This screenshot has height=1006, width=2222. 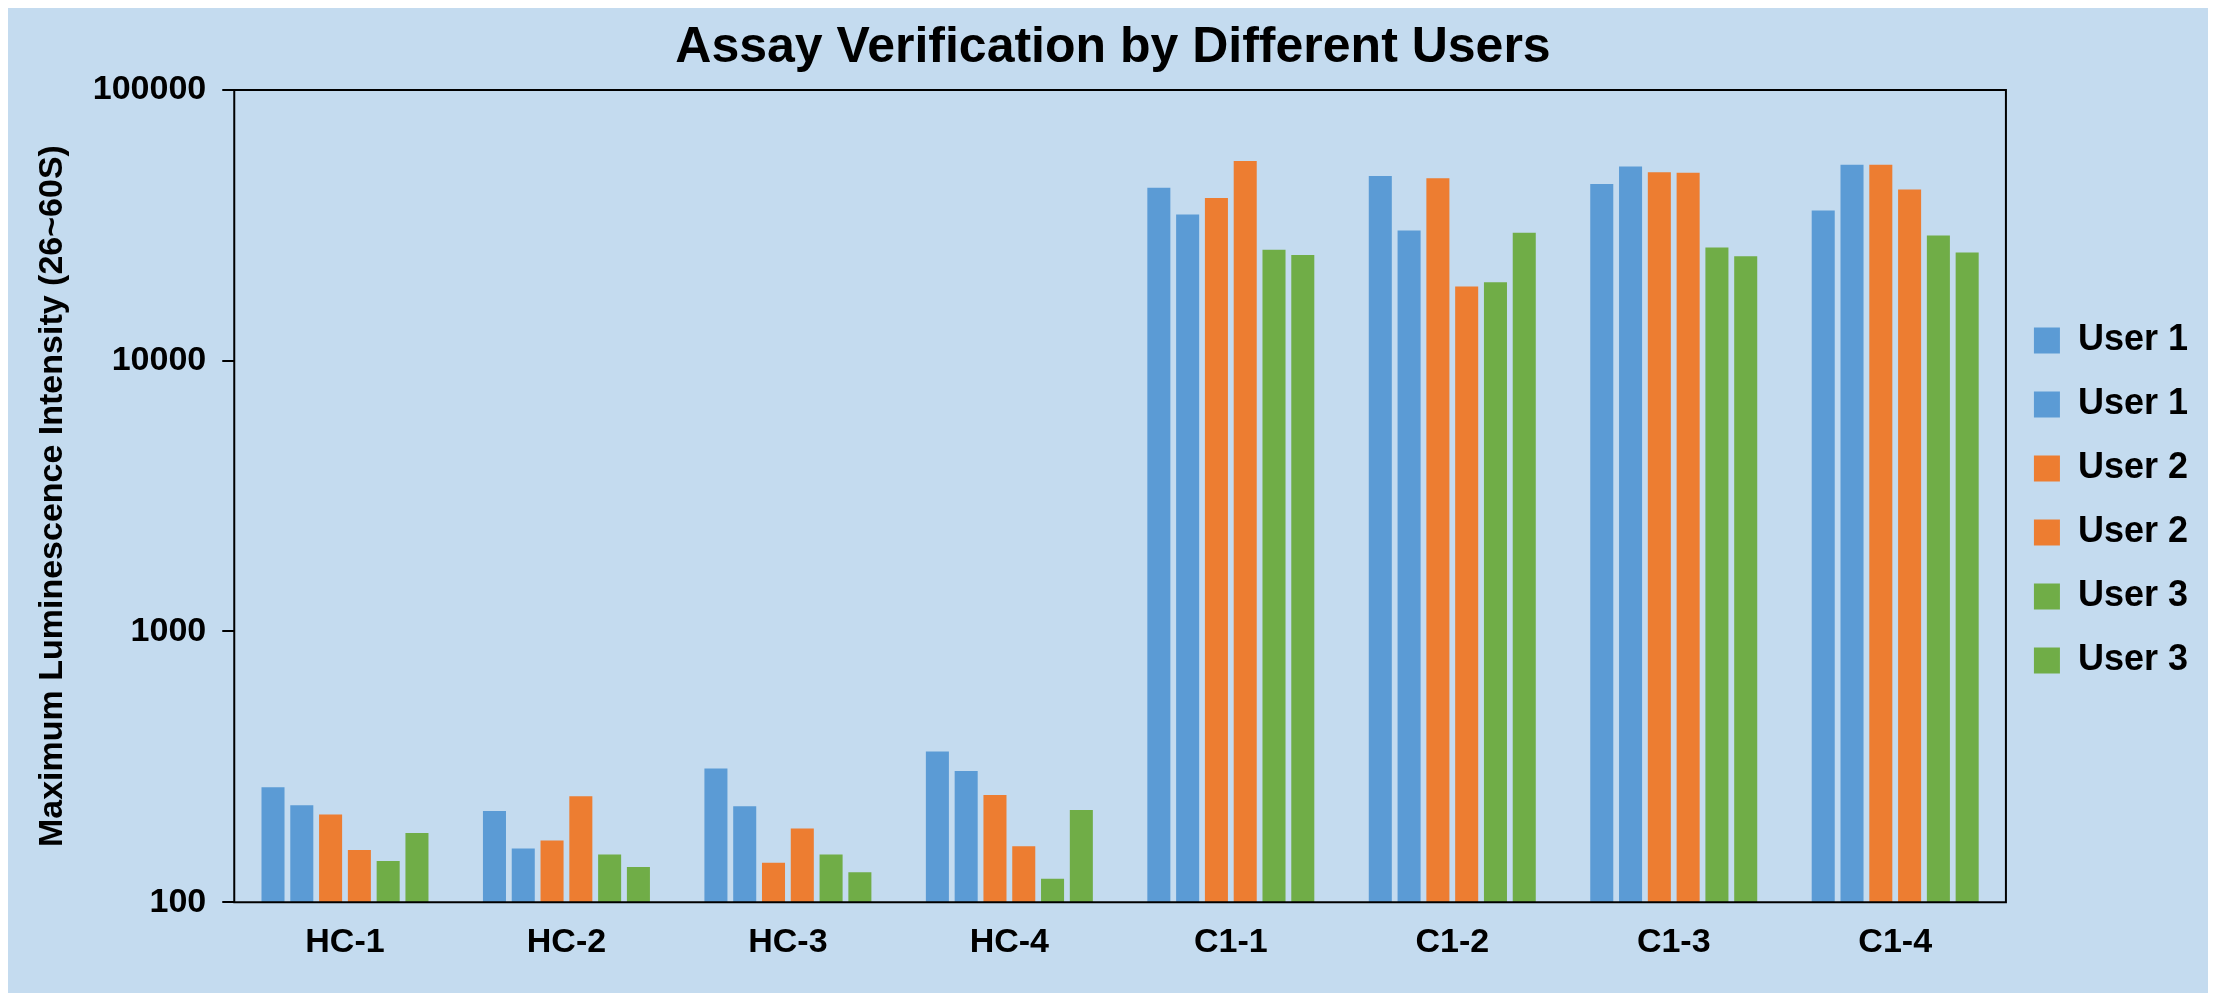 I want to click on chart-title: Assay Verification by Different Users, so click(x=1113, y=44).